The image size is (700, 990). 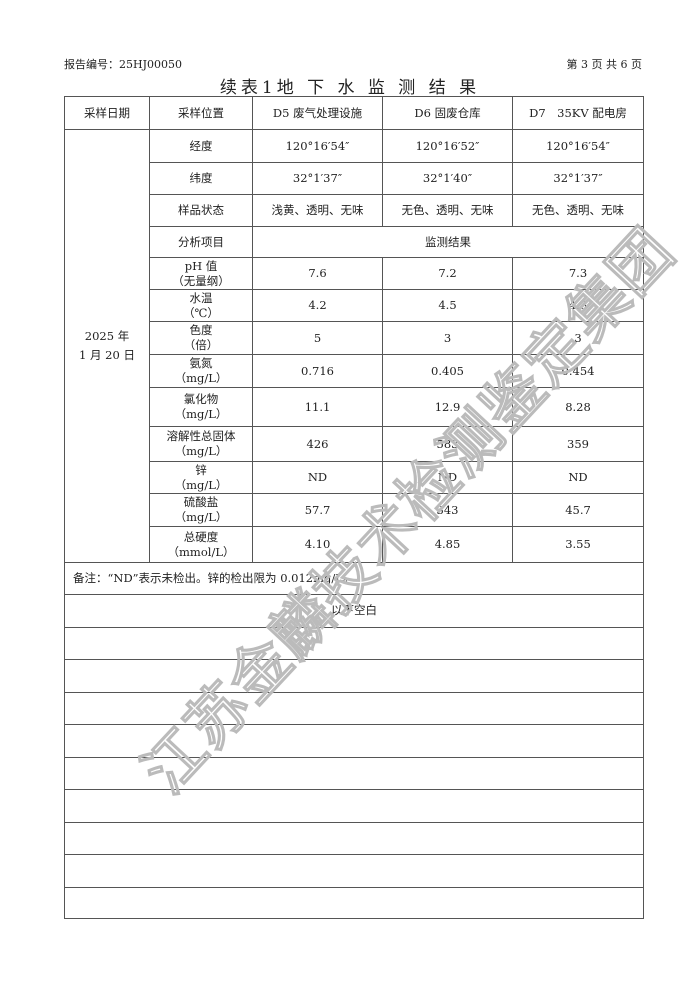 What do you see at coordinates (578, 371) in the screenshot?
I see `result-value: 0.454` at bounding box center [578, 371].